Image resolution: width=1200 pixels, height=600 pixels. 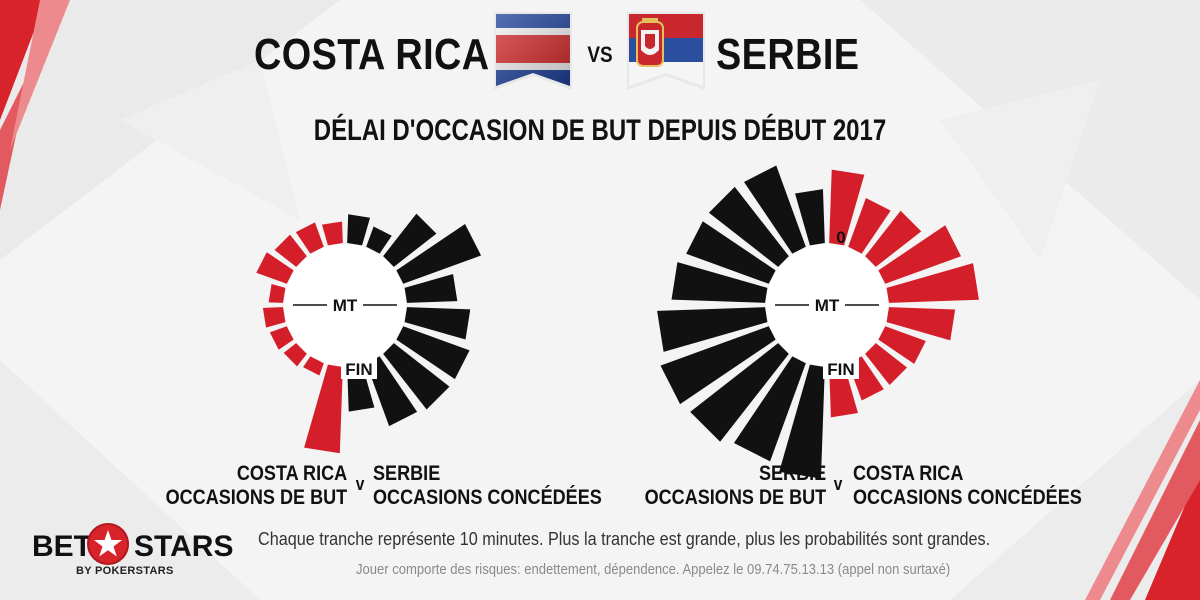 I want to click on team-home-name: COSTA RICA, so click(x=372, y=54).